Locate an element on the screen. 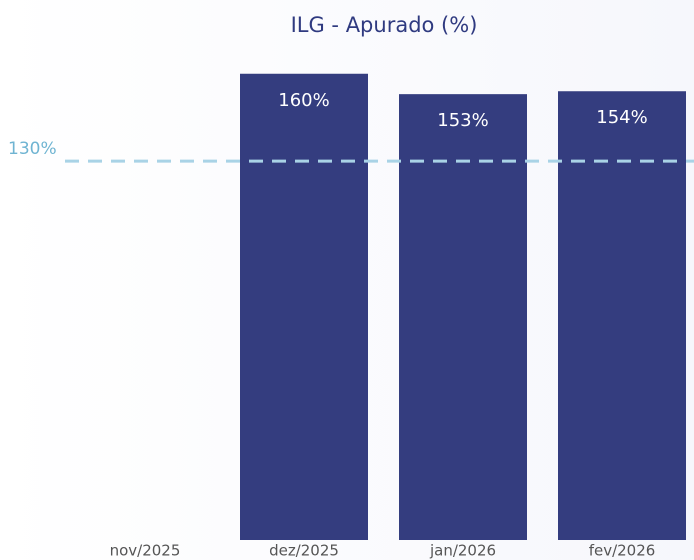  chart-title: ILG - Apurado (%) is located at coordinates (384, 25).